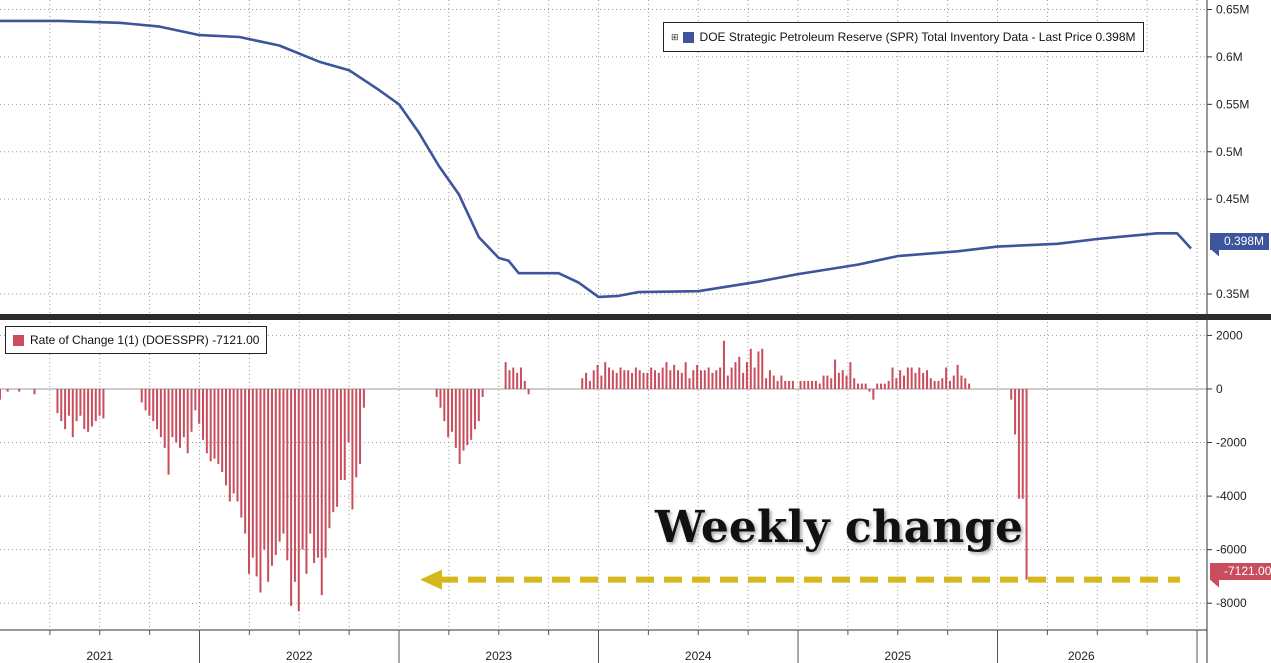 This screenshot has width=1271, height=663. What do you see at coordinates (897, 656) in the screenshot?
I see `x-tick-label: 2025` at bounding box center [897, 656].